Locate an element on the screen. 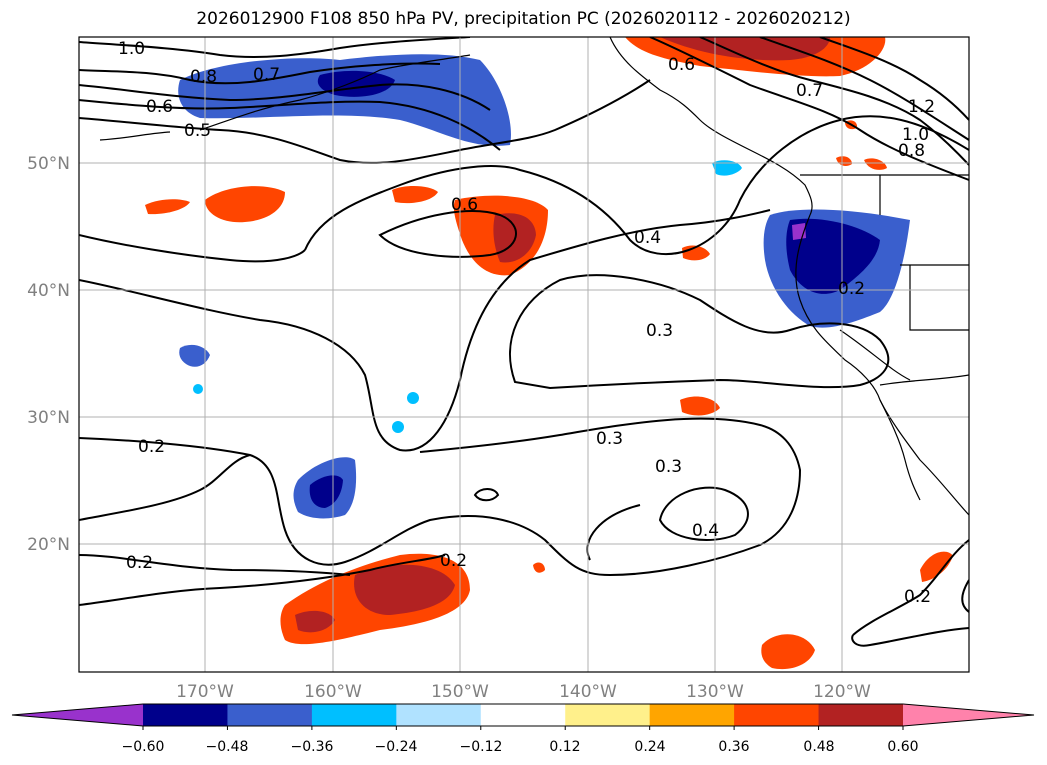  lon-label: 170°W is located at coordinates (205, 692).